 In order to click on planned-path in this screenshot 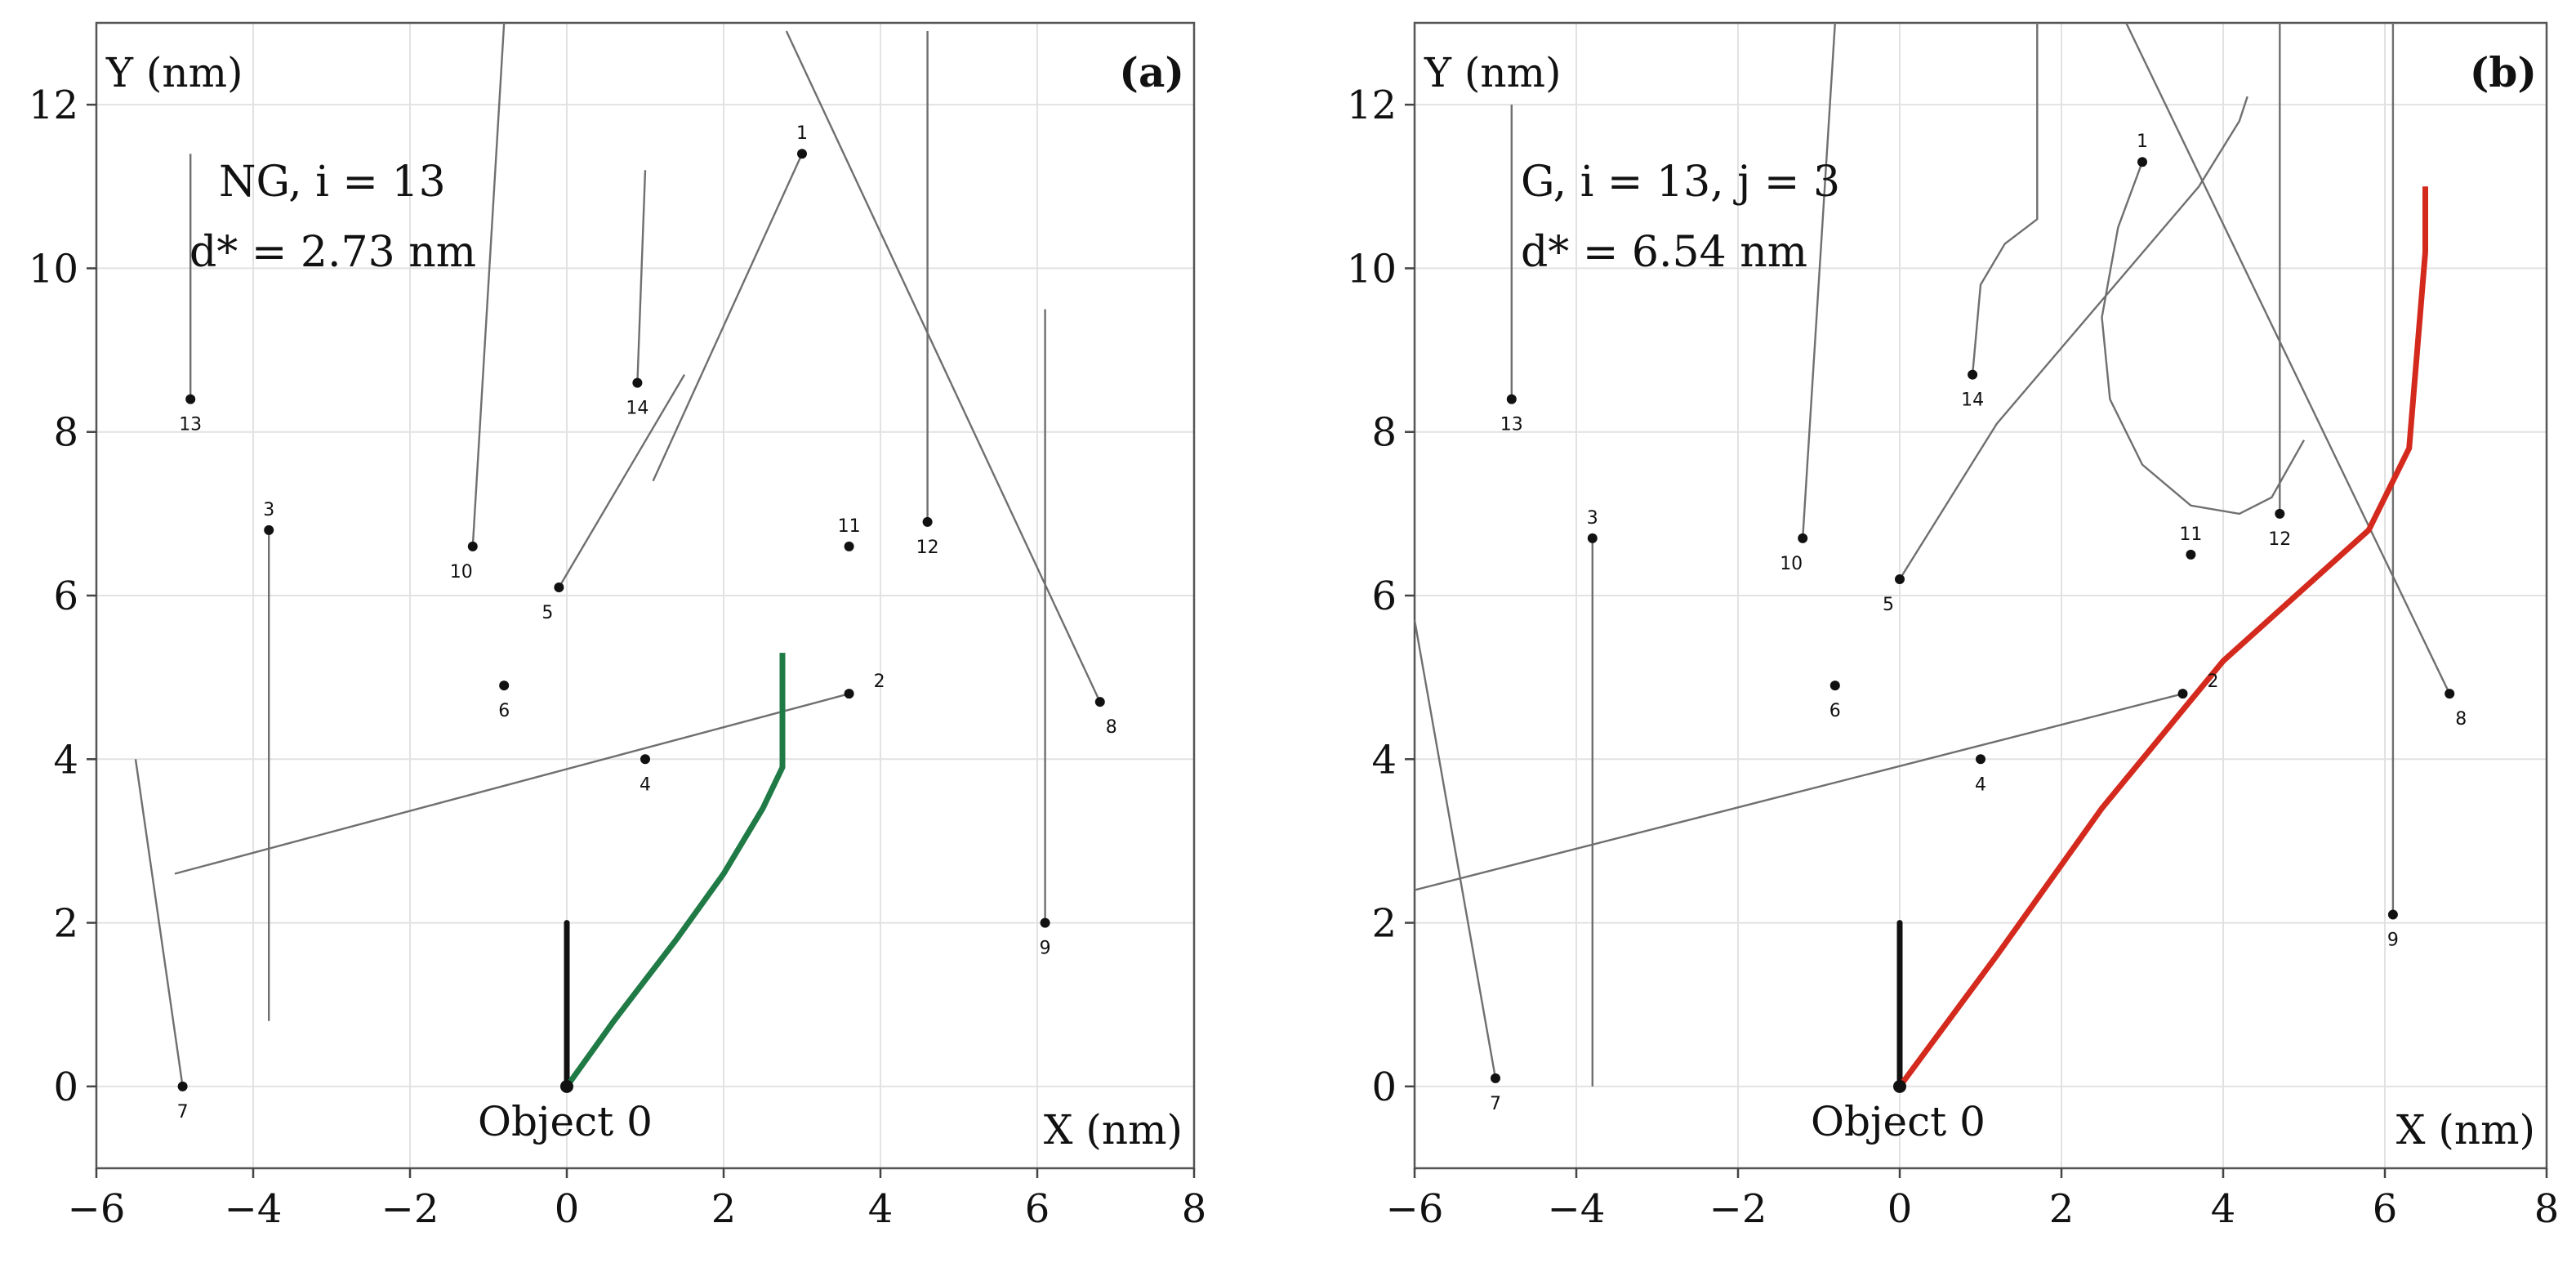, I will do `click(675, 870)`.